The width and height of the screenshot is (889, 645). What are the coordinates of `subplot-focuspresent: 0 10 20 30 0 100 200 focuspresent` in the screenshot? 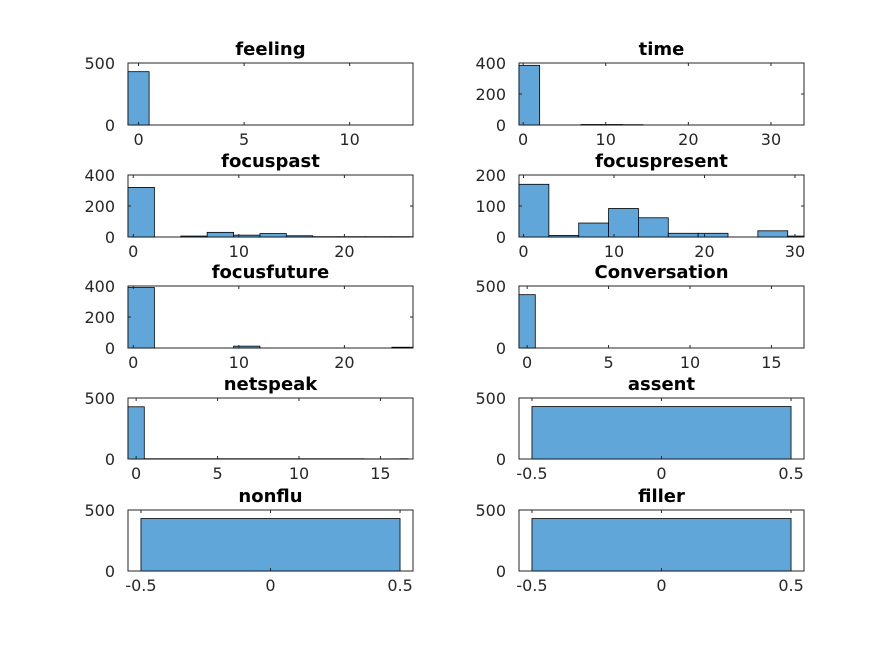 It's located at (640, 206).